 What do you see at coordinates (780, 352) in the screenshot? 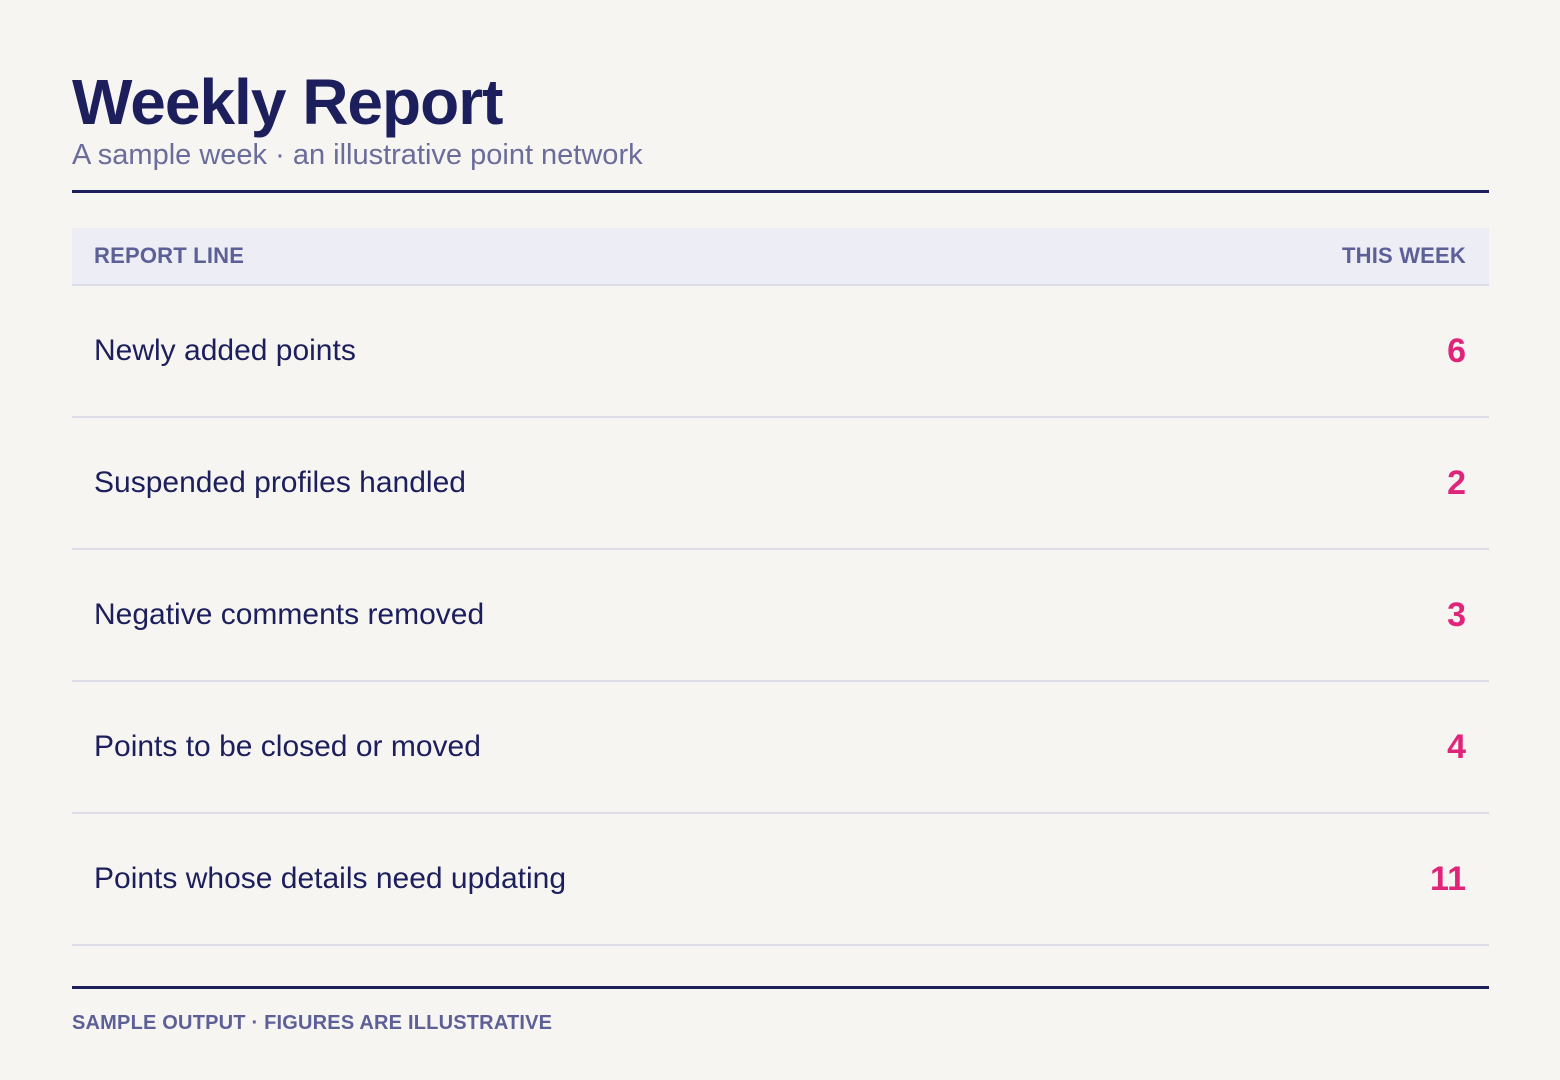
I see `table-row: Newly added points 6` at bounding box center [780, 352].